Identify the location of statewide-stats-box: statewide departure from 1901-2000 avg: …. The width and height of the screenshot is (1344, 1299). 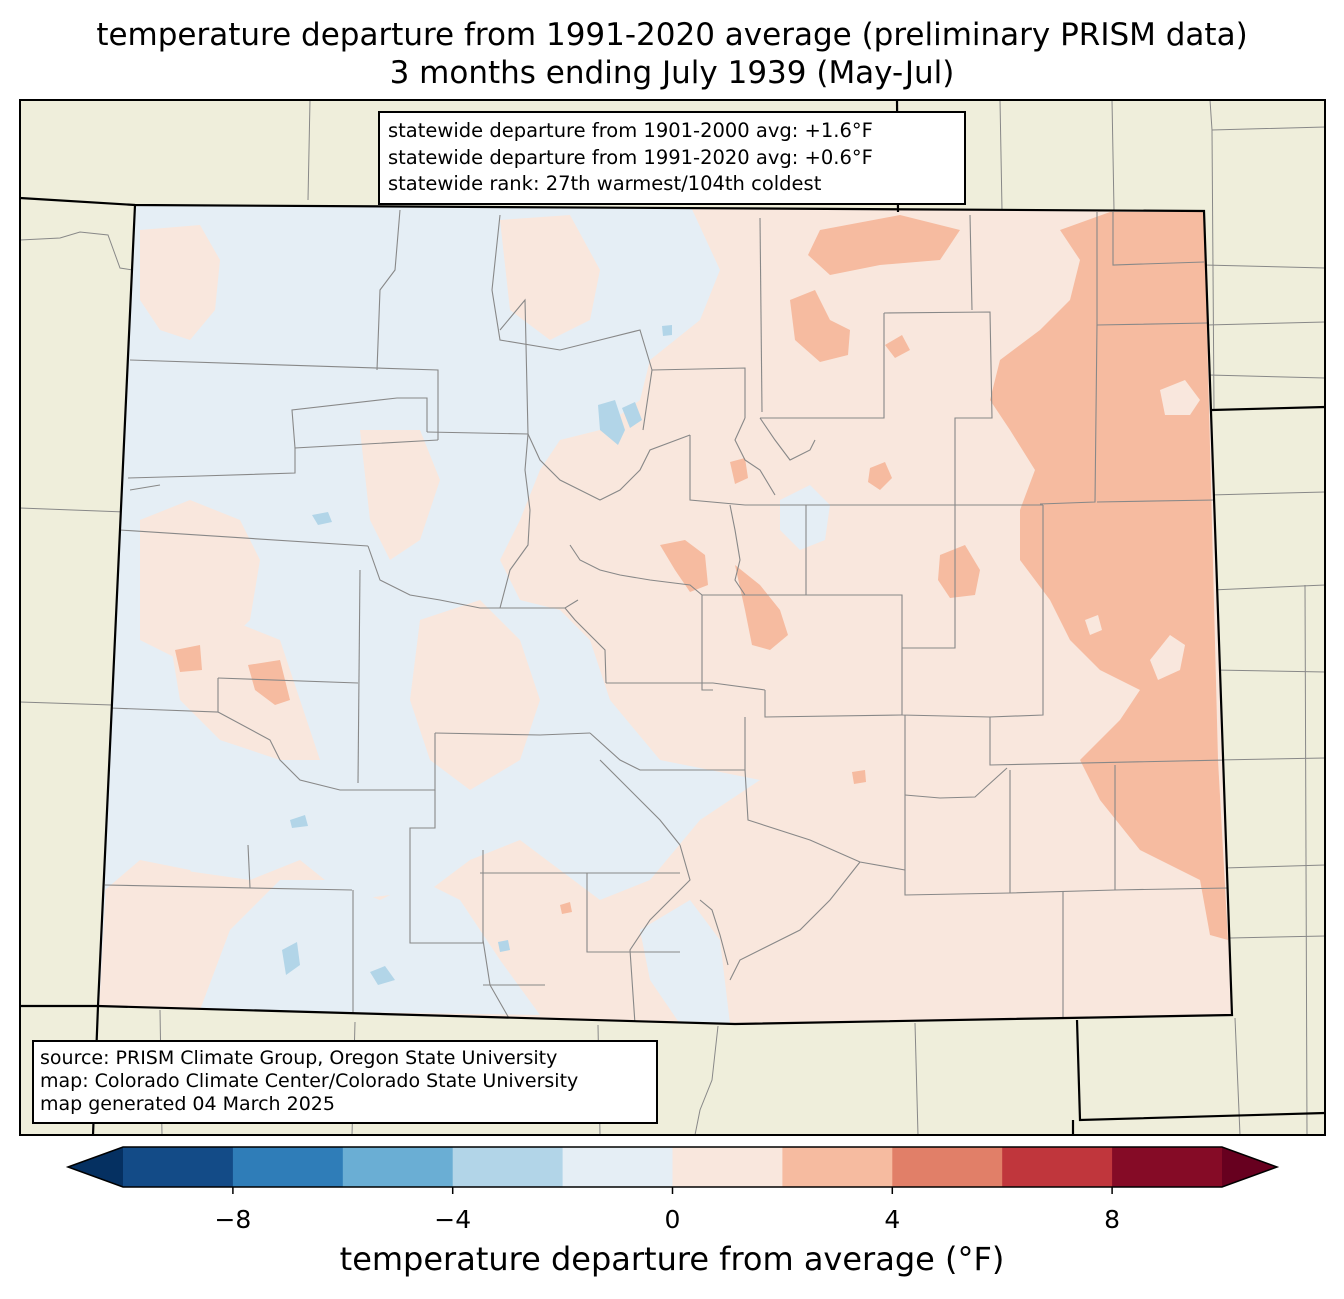
(672, 158).